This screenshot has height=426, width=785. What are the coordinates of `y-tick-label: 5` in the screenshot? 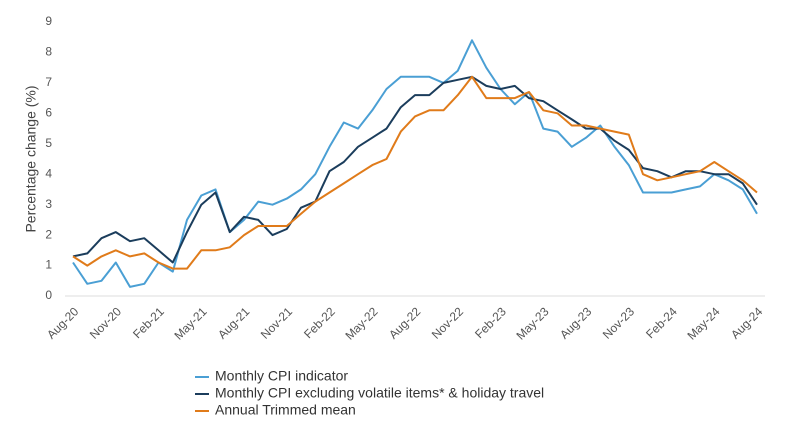 It's located at (48, 143).